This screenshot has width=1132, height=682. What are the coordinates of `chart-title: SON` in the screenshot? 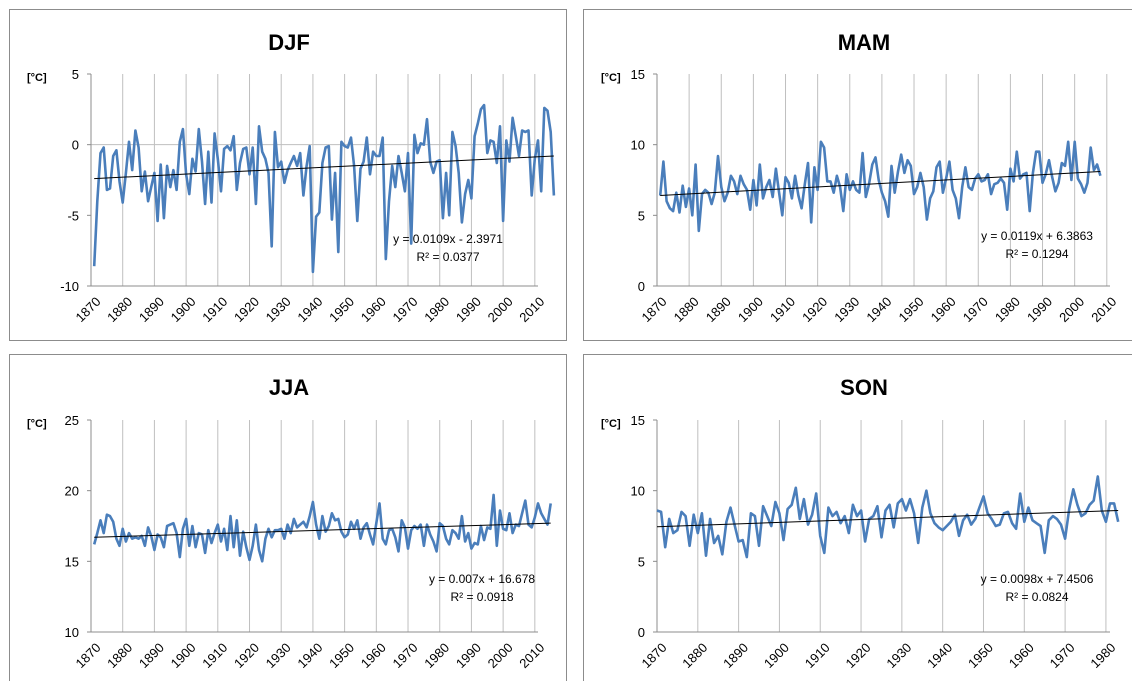 It's located at (864, 387).